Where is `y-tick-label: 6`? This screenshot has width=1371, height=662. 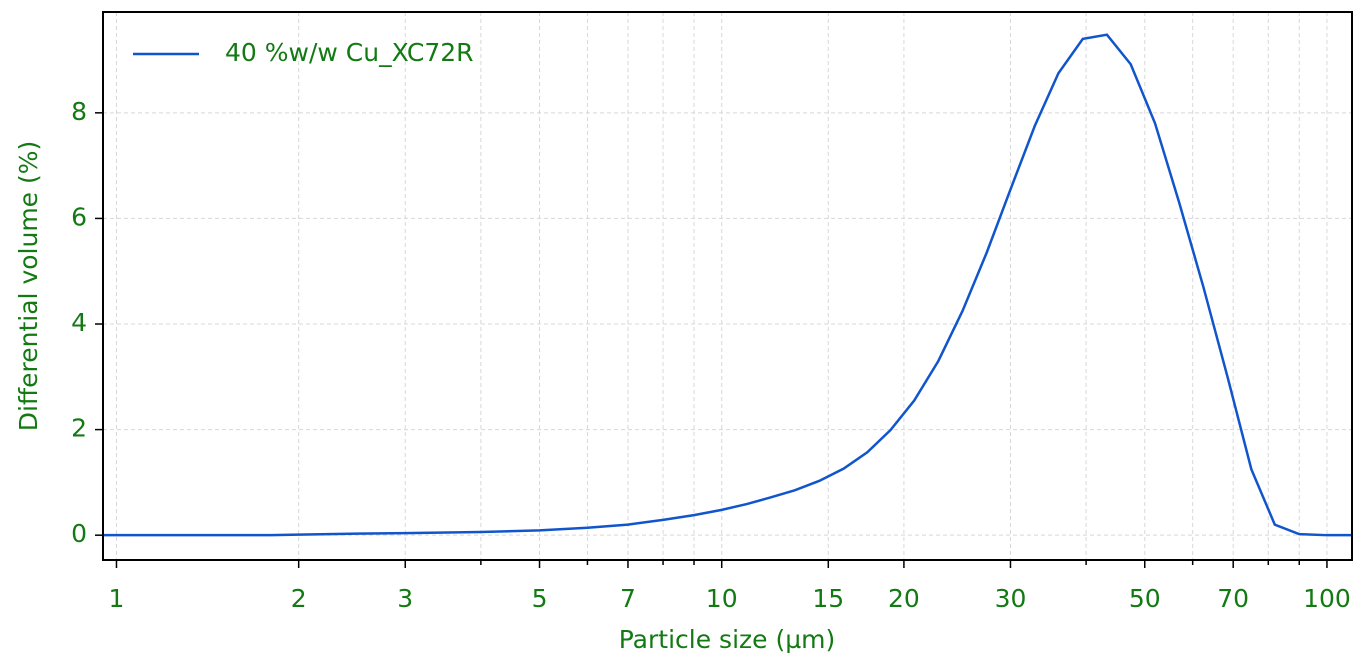
y-tick-label: 6 is located at coordinates (79, 216).